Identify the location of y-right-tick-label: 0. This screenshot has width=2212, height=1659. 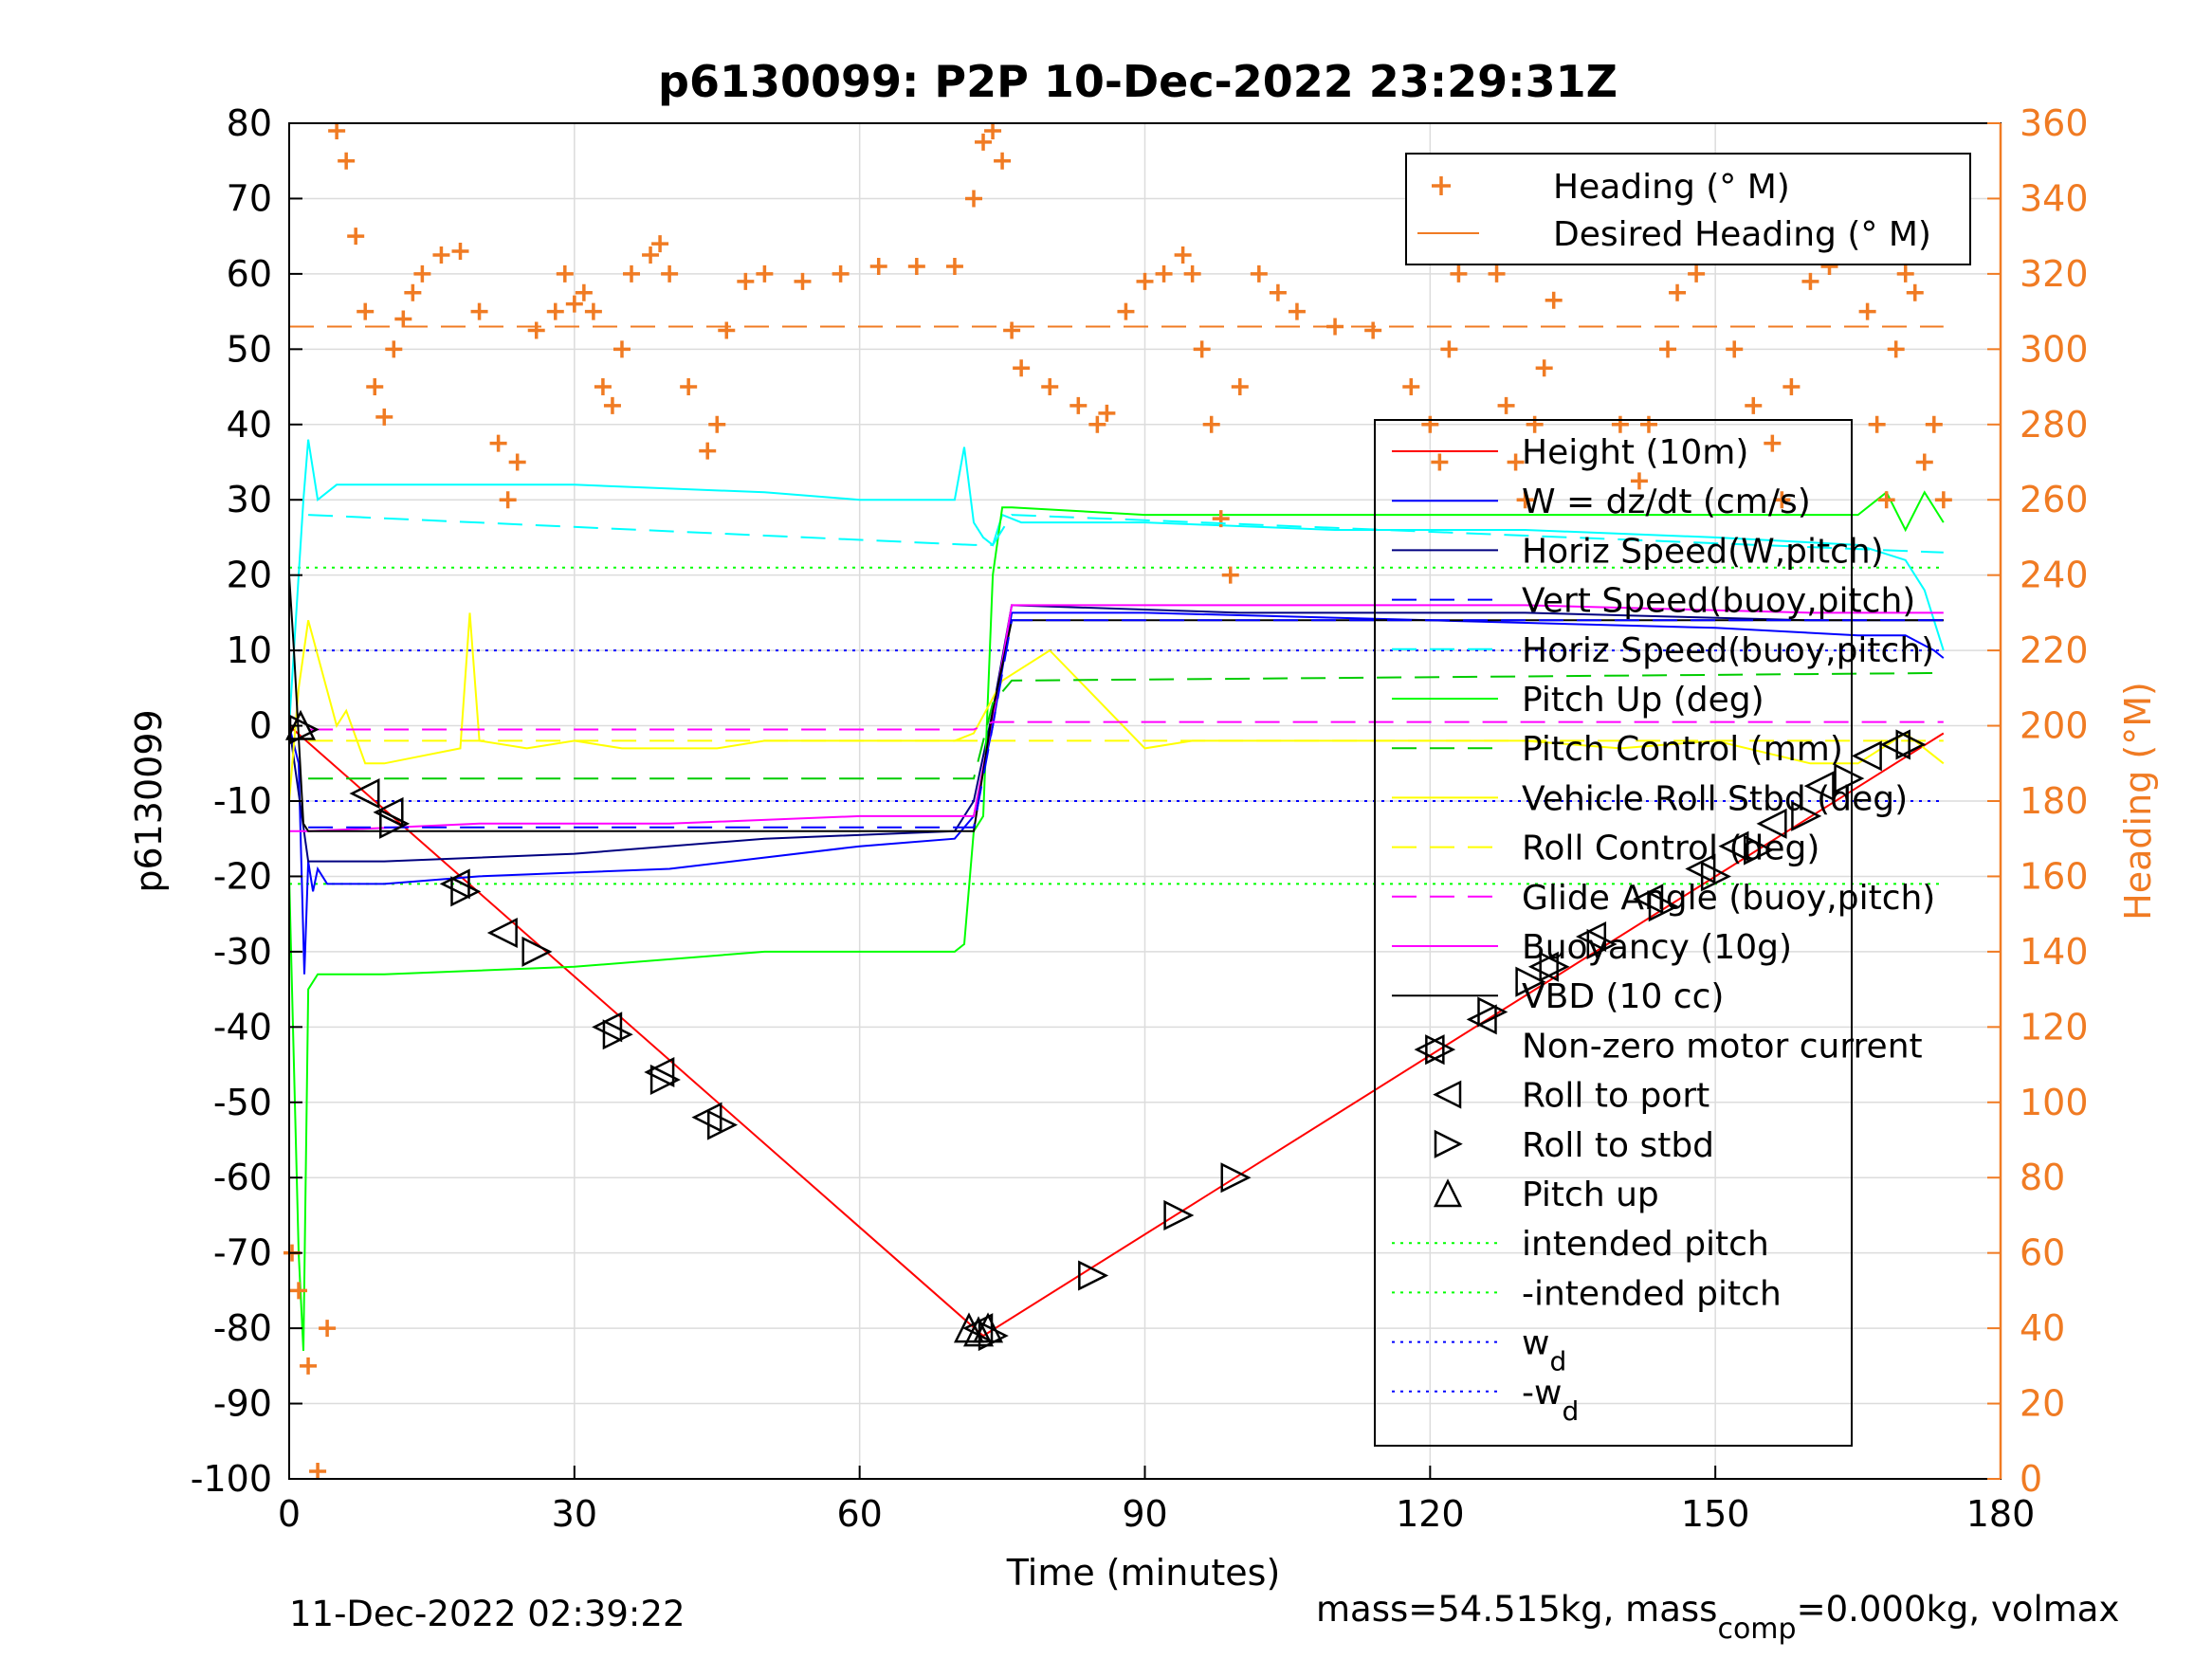
(2031, 1479).